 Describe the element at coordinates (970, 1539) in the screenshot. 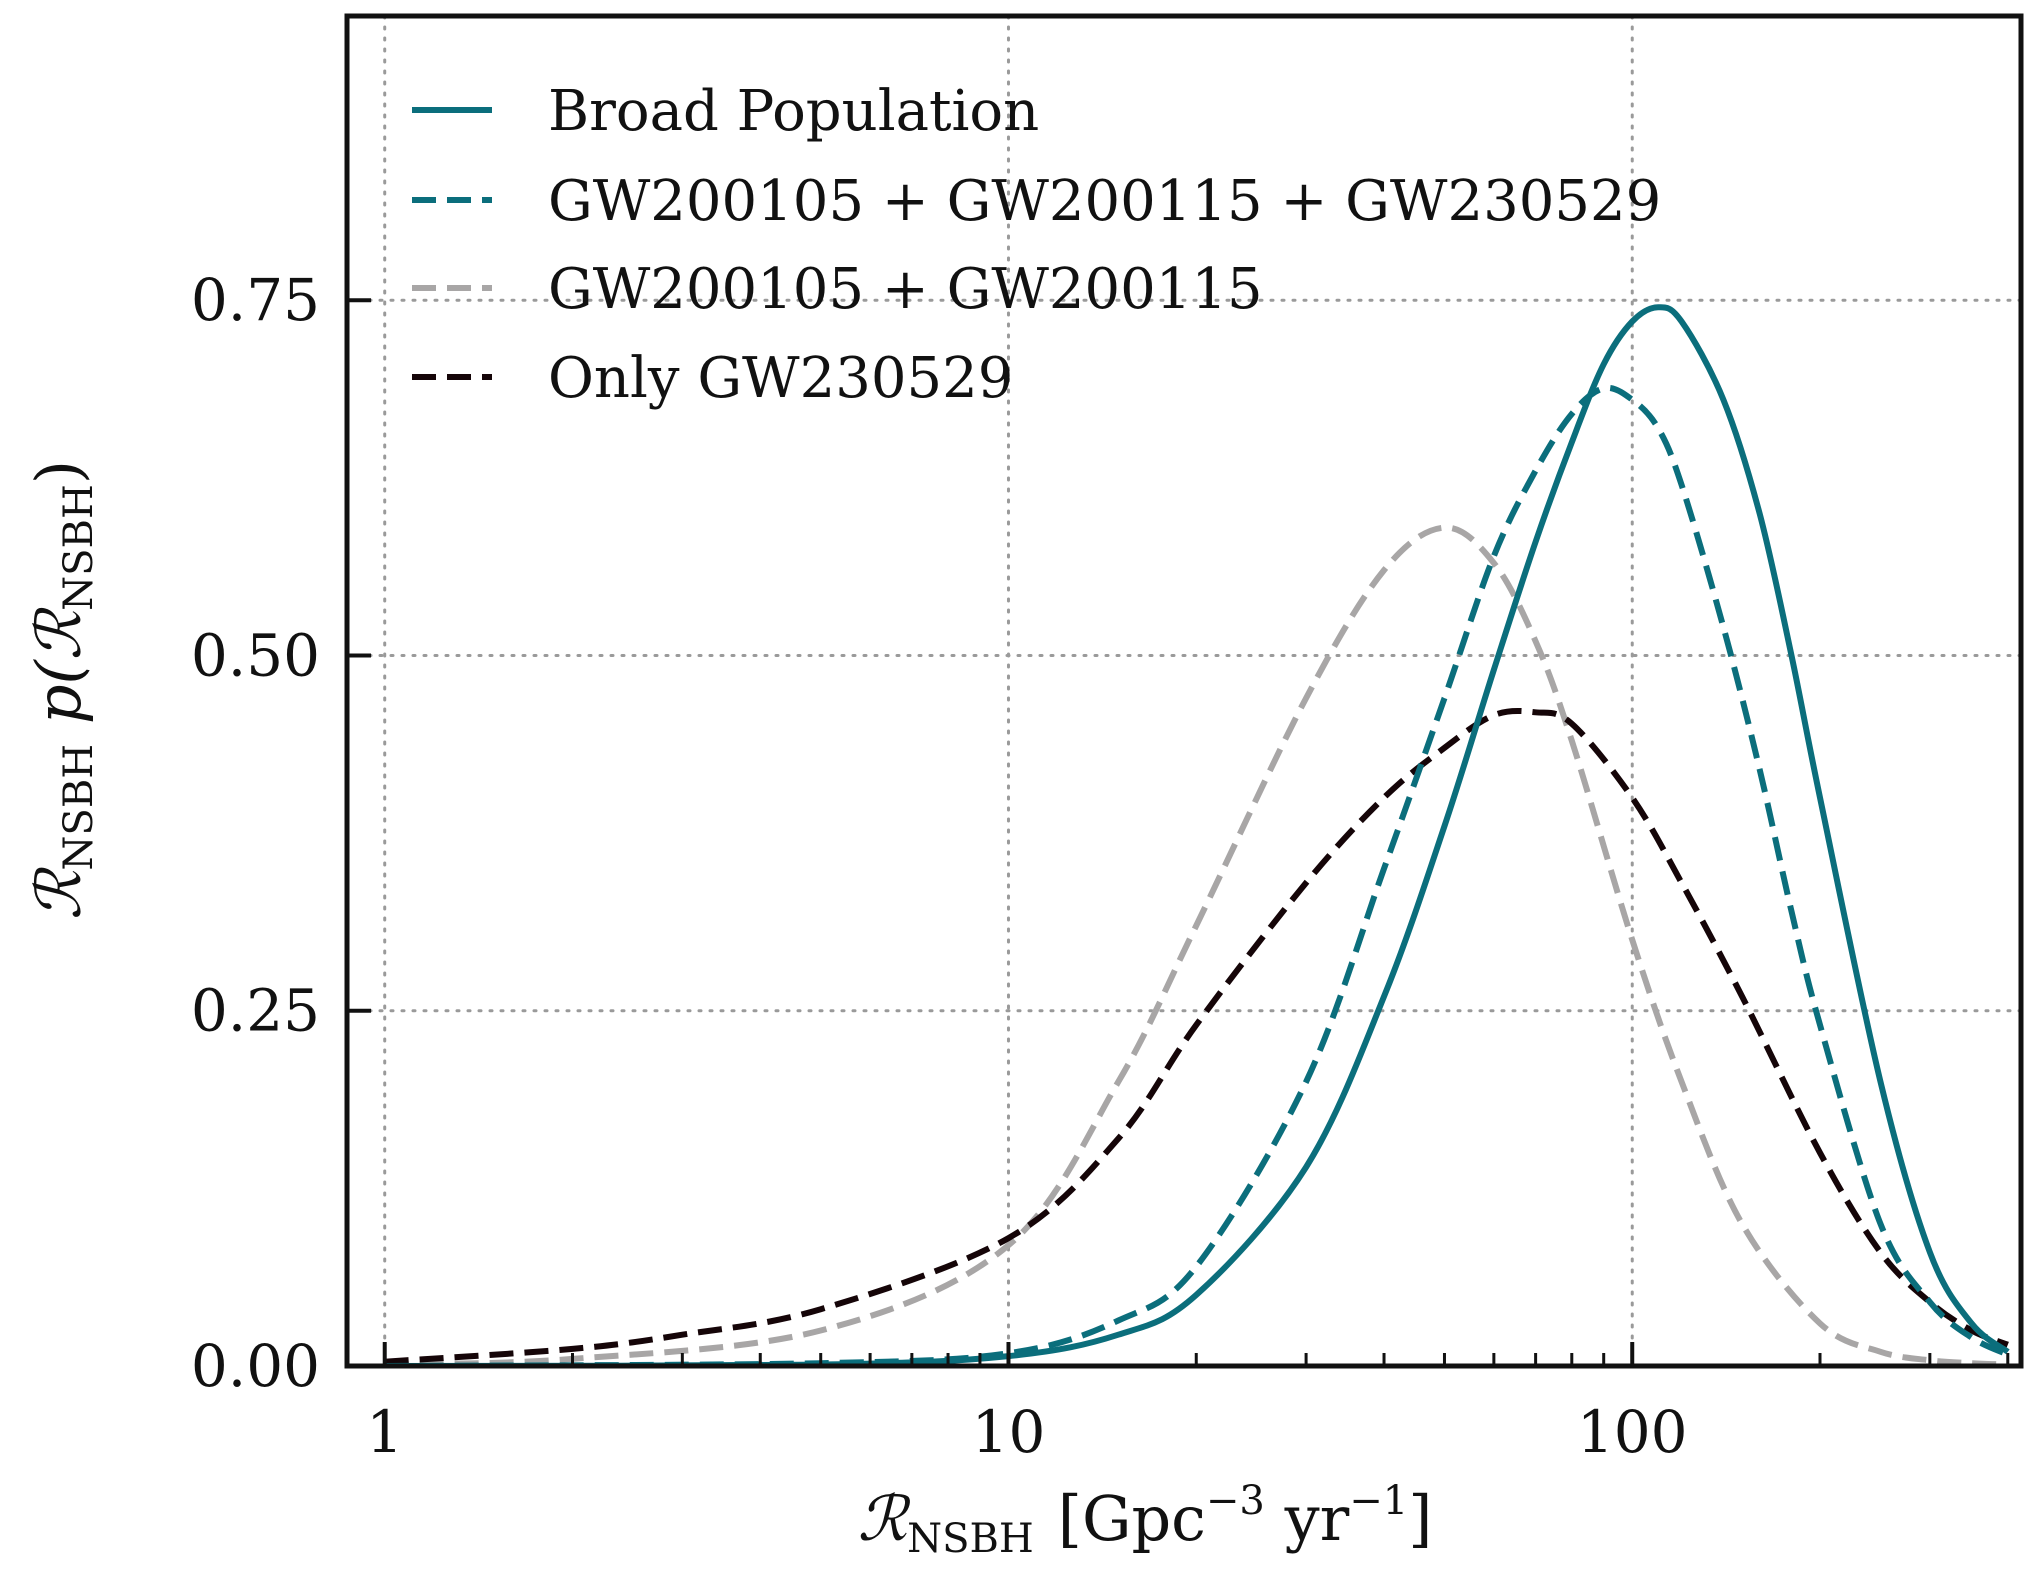

I see `x-axis-subscript: NSBH` at that location.